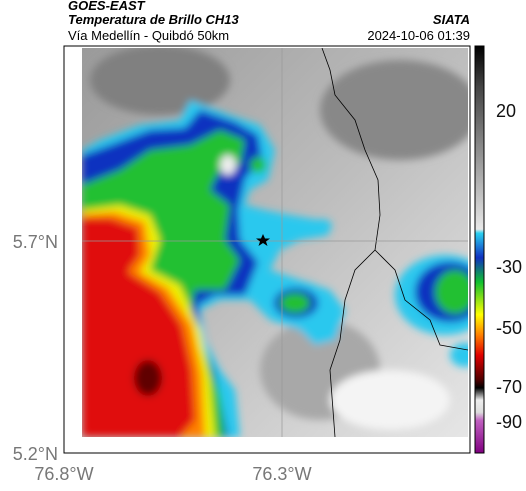  I want to click on colorbar-tick-label: -70, so click(509, 387).